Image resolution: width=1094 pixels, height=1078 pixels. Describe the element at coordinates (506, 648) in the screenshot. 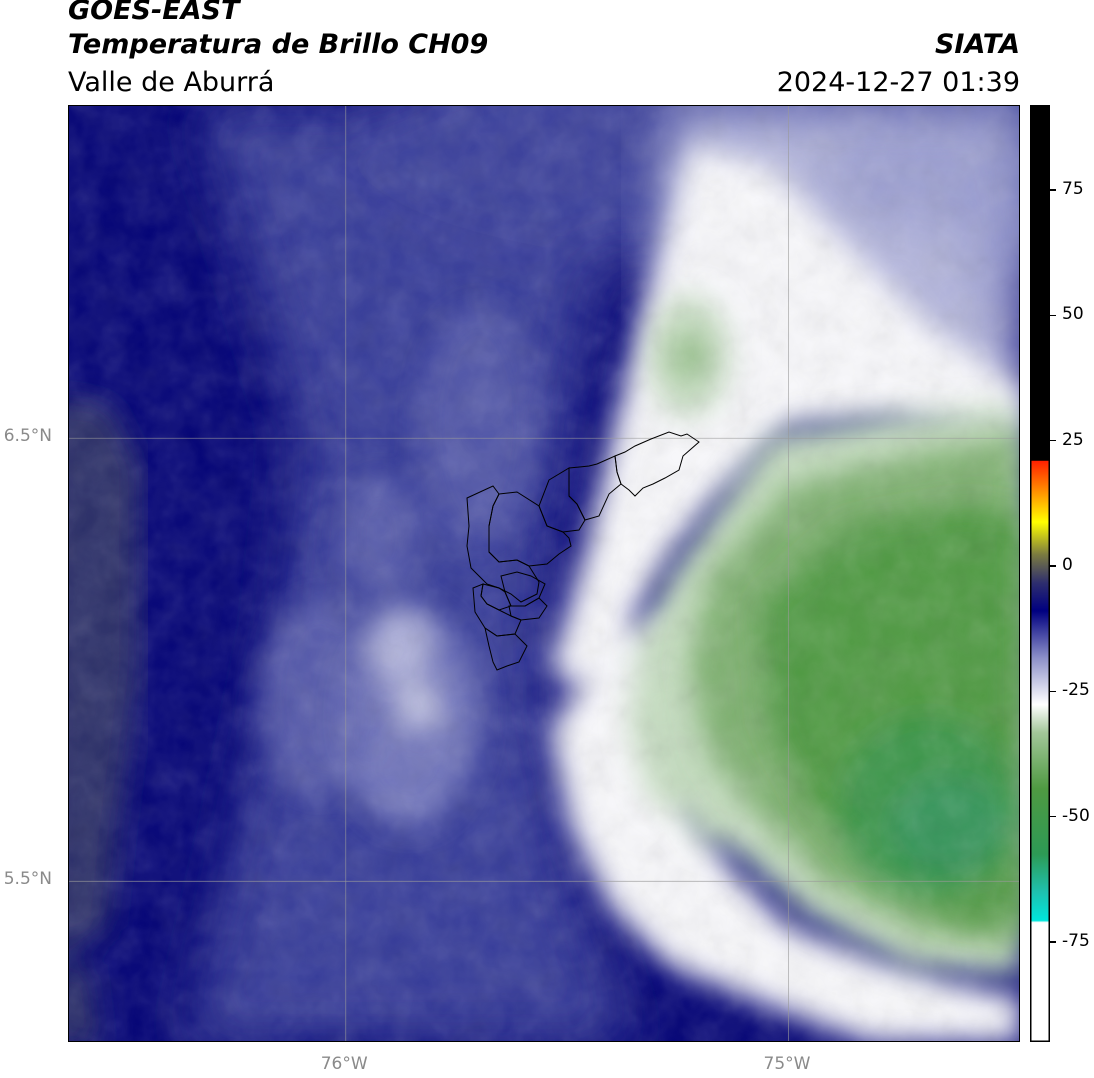

I see `boundary-caldas` at that location.